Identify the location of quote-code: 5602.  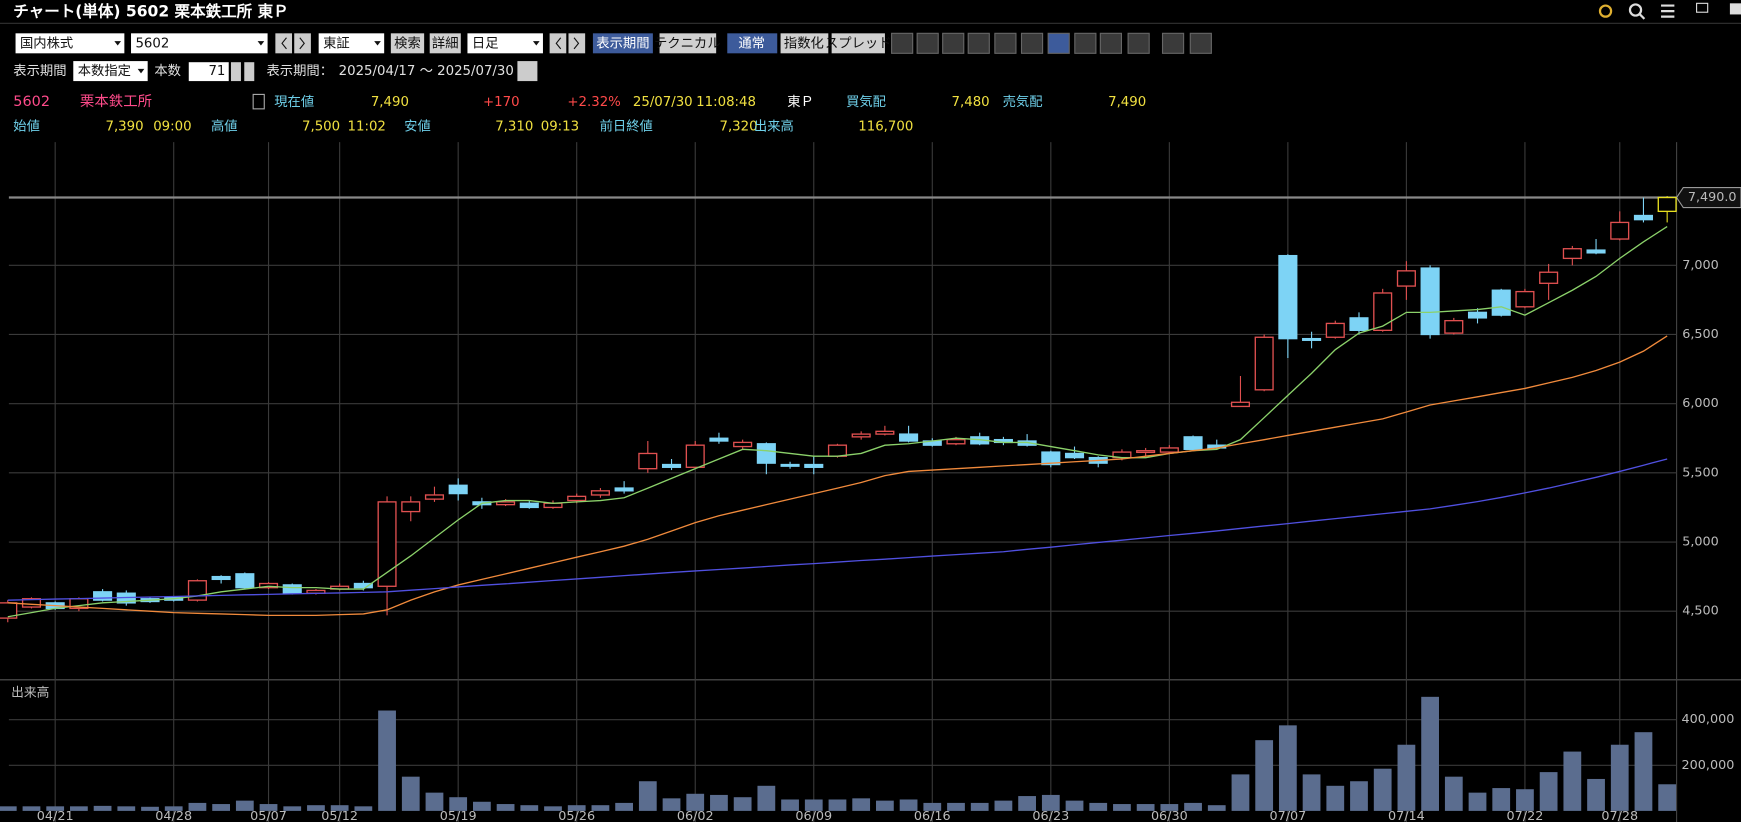
(31, 102).